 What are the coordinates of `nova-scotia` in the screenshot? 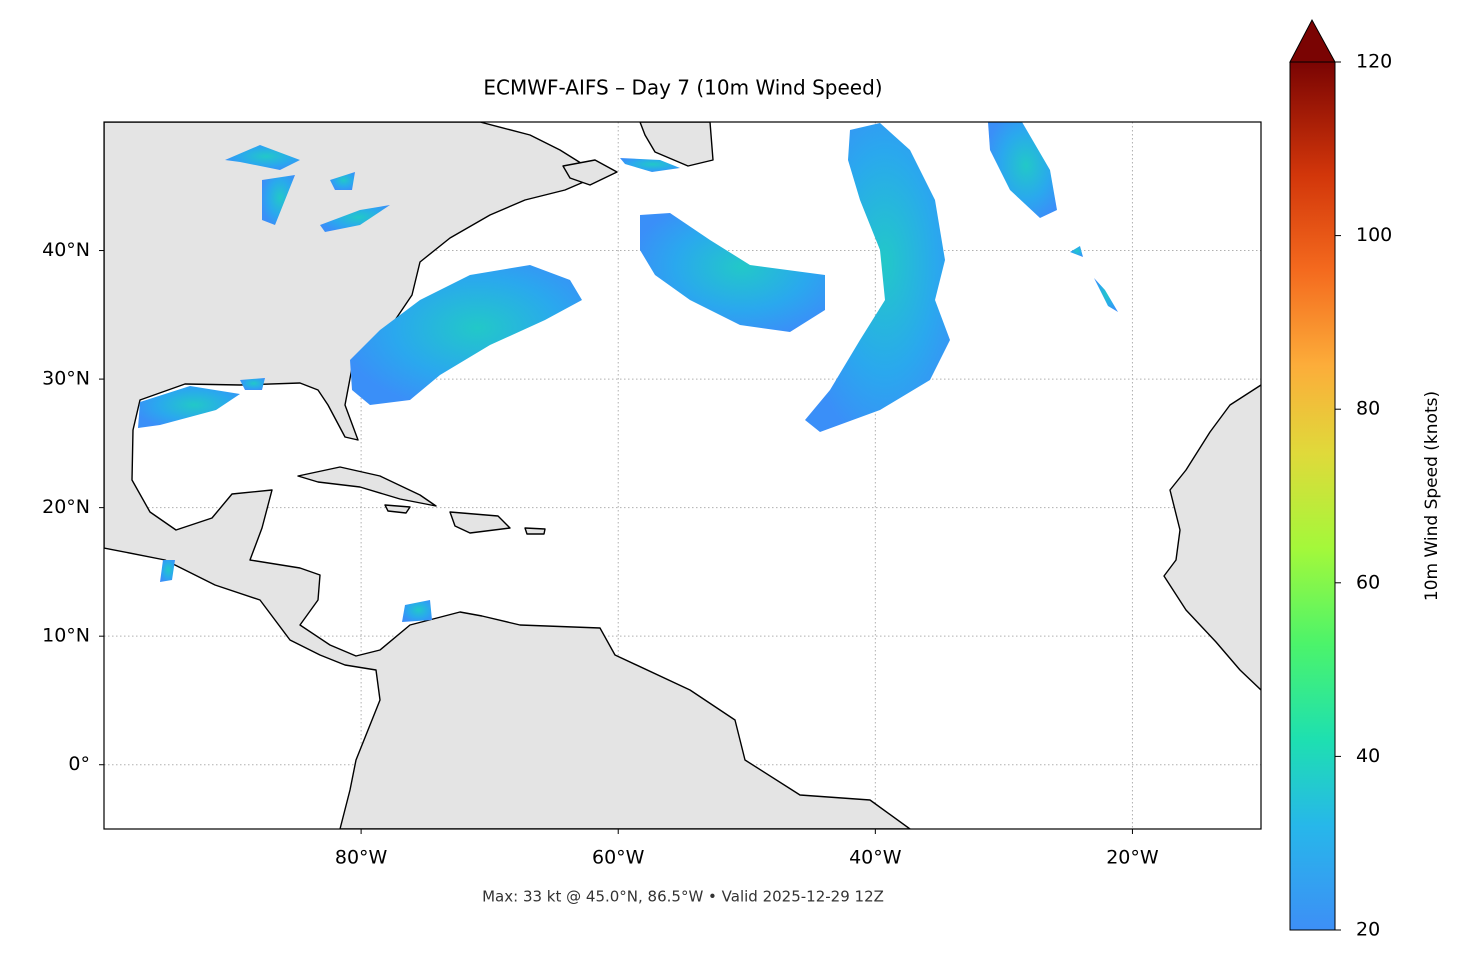 It's located at (590, 172).